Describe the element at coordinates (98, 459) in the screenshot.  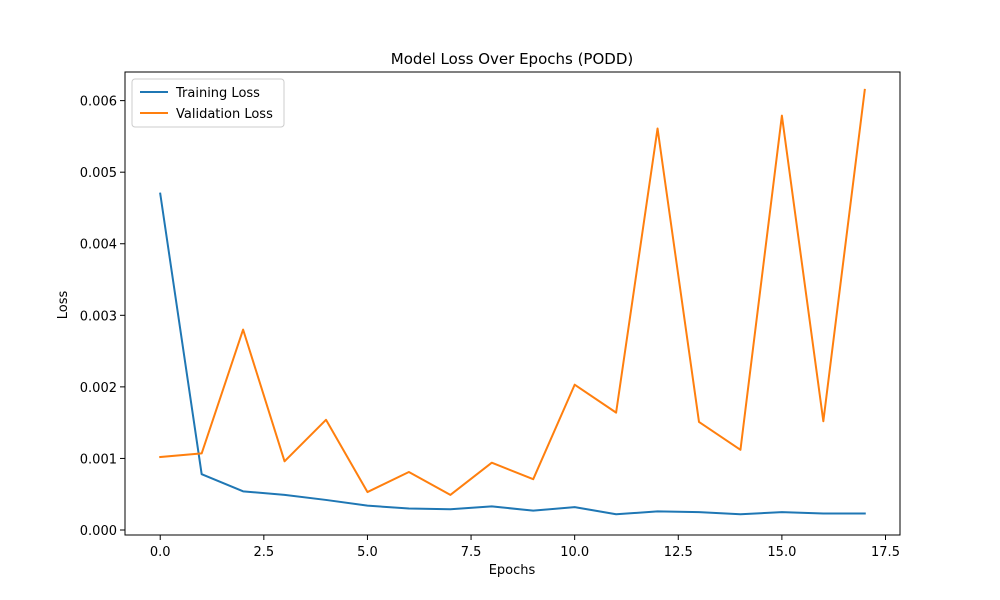
I see `y-tick-label: 0.001` at that location.